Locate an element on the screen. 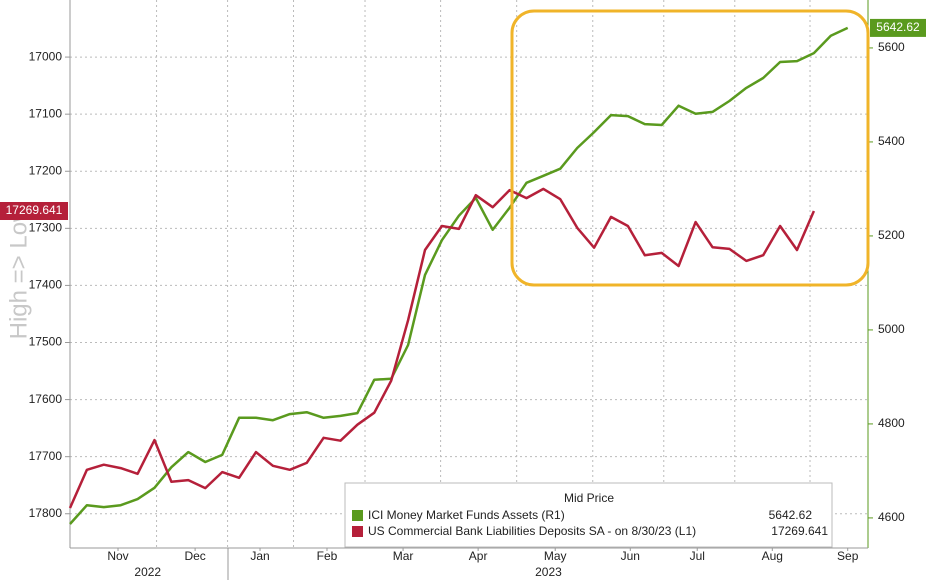 This screenshot has width=926, height=585. y2-tick-label: 5400 is located at coordinates (891, 141).